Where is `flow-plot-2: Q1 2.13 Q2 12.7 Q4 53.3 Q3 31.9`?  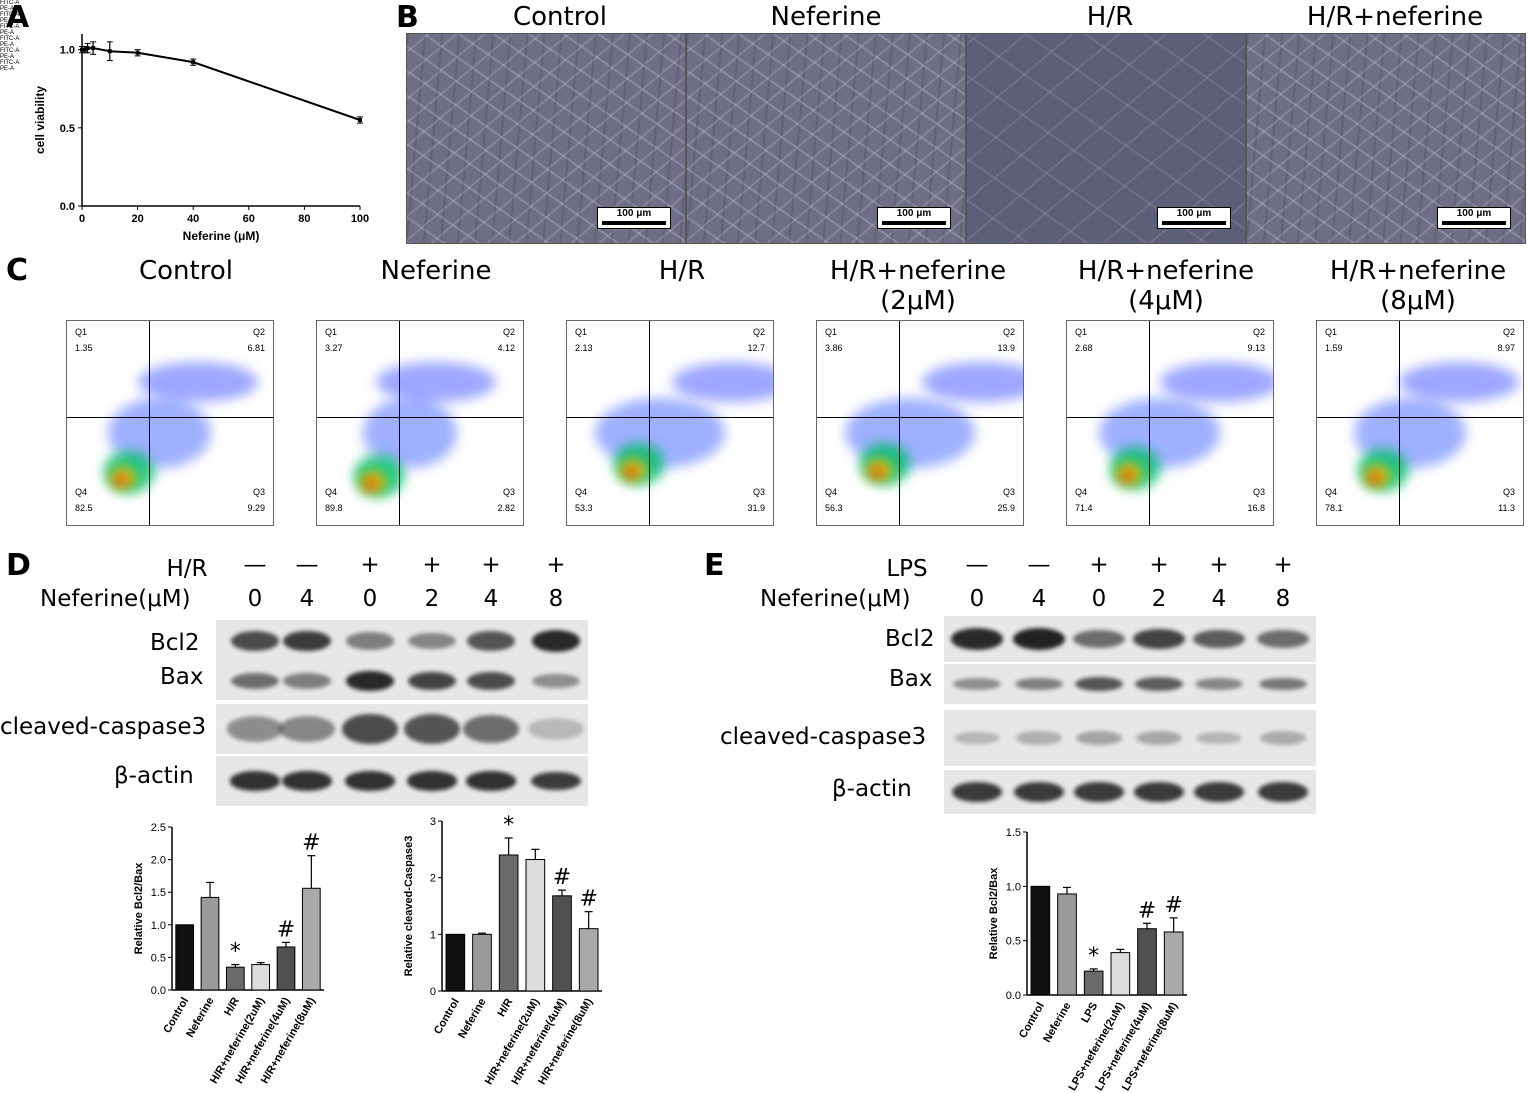 flow-plot-2: Q1 2.13 Q2 12.7 Q4 53.3 Q3 31.9 is located at coordinates (670, 423).